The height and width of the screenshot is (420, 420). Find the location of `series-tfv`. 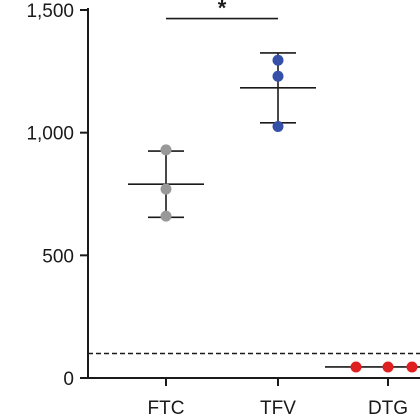

series-tfv is located at coordinates (278, 92).